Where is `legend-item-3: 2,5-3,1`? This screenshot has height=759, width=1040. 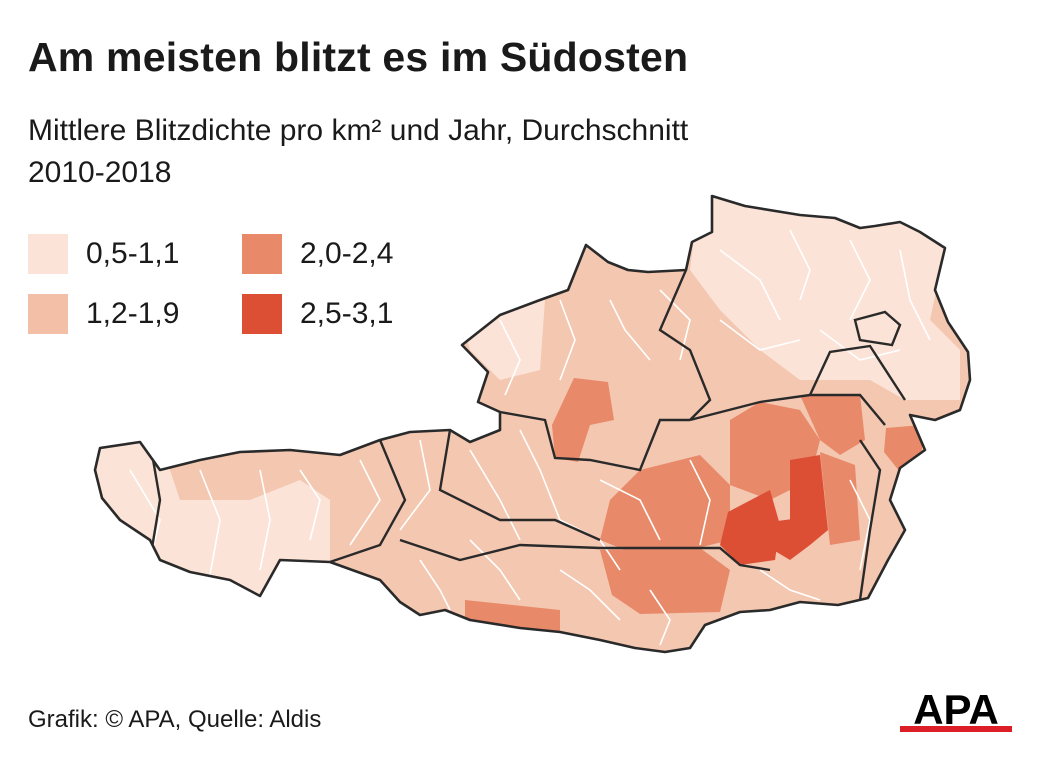 legend-item-3: 2,5-3,1 is located at coordinates (317, 314).